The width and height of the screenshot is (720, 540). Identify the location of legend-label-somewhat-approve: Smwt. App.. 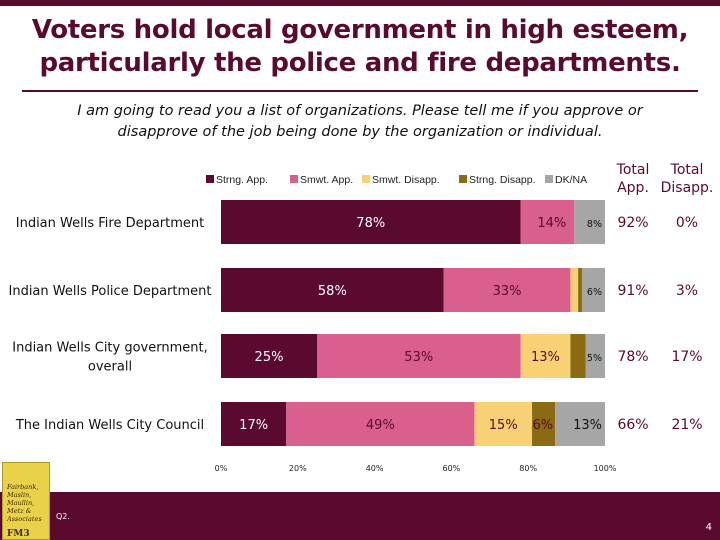
(326, 180).